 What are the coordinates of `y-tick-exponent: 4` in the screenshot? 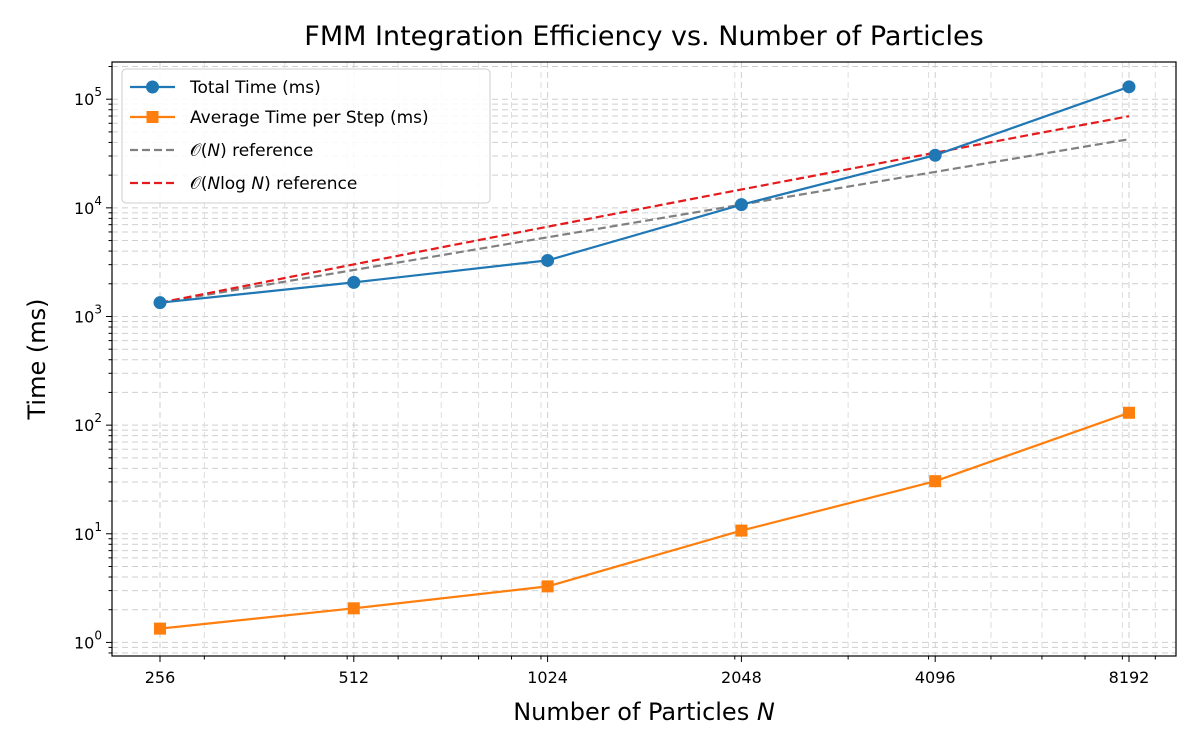 It's located at (98, 201).